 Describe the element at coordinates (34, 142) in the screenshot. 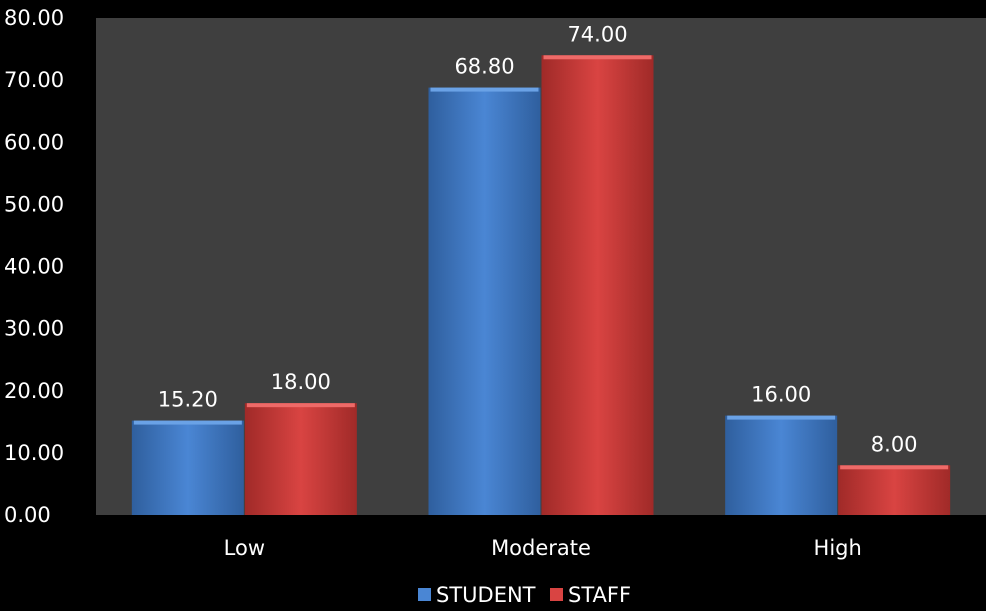

I see `y-tick-label: 60.00` at that location.